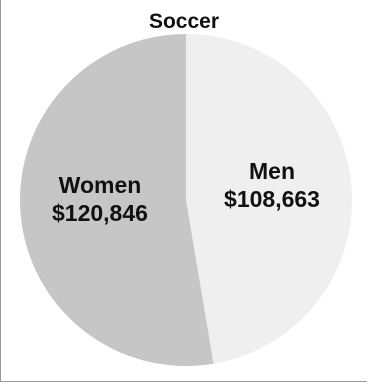  What do you see at coordinates (272, 199) in the screenshot?
I see `slice-value-men: $108,663` at bounding box center [272, 199].